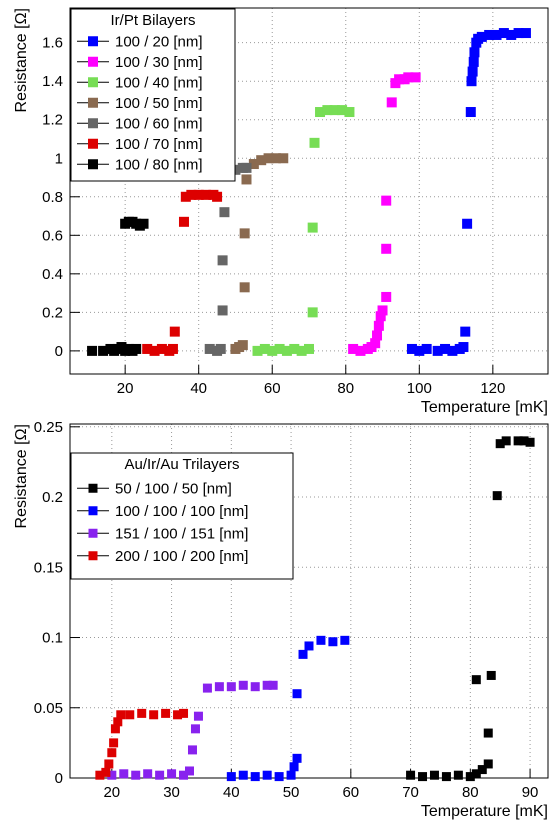  Describe the element at coordinates (48, 567) in the screenshot. I see `y-tick-label: 0.15` at that location.